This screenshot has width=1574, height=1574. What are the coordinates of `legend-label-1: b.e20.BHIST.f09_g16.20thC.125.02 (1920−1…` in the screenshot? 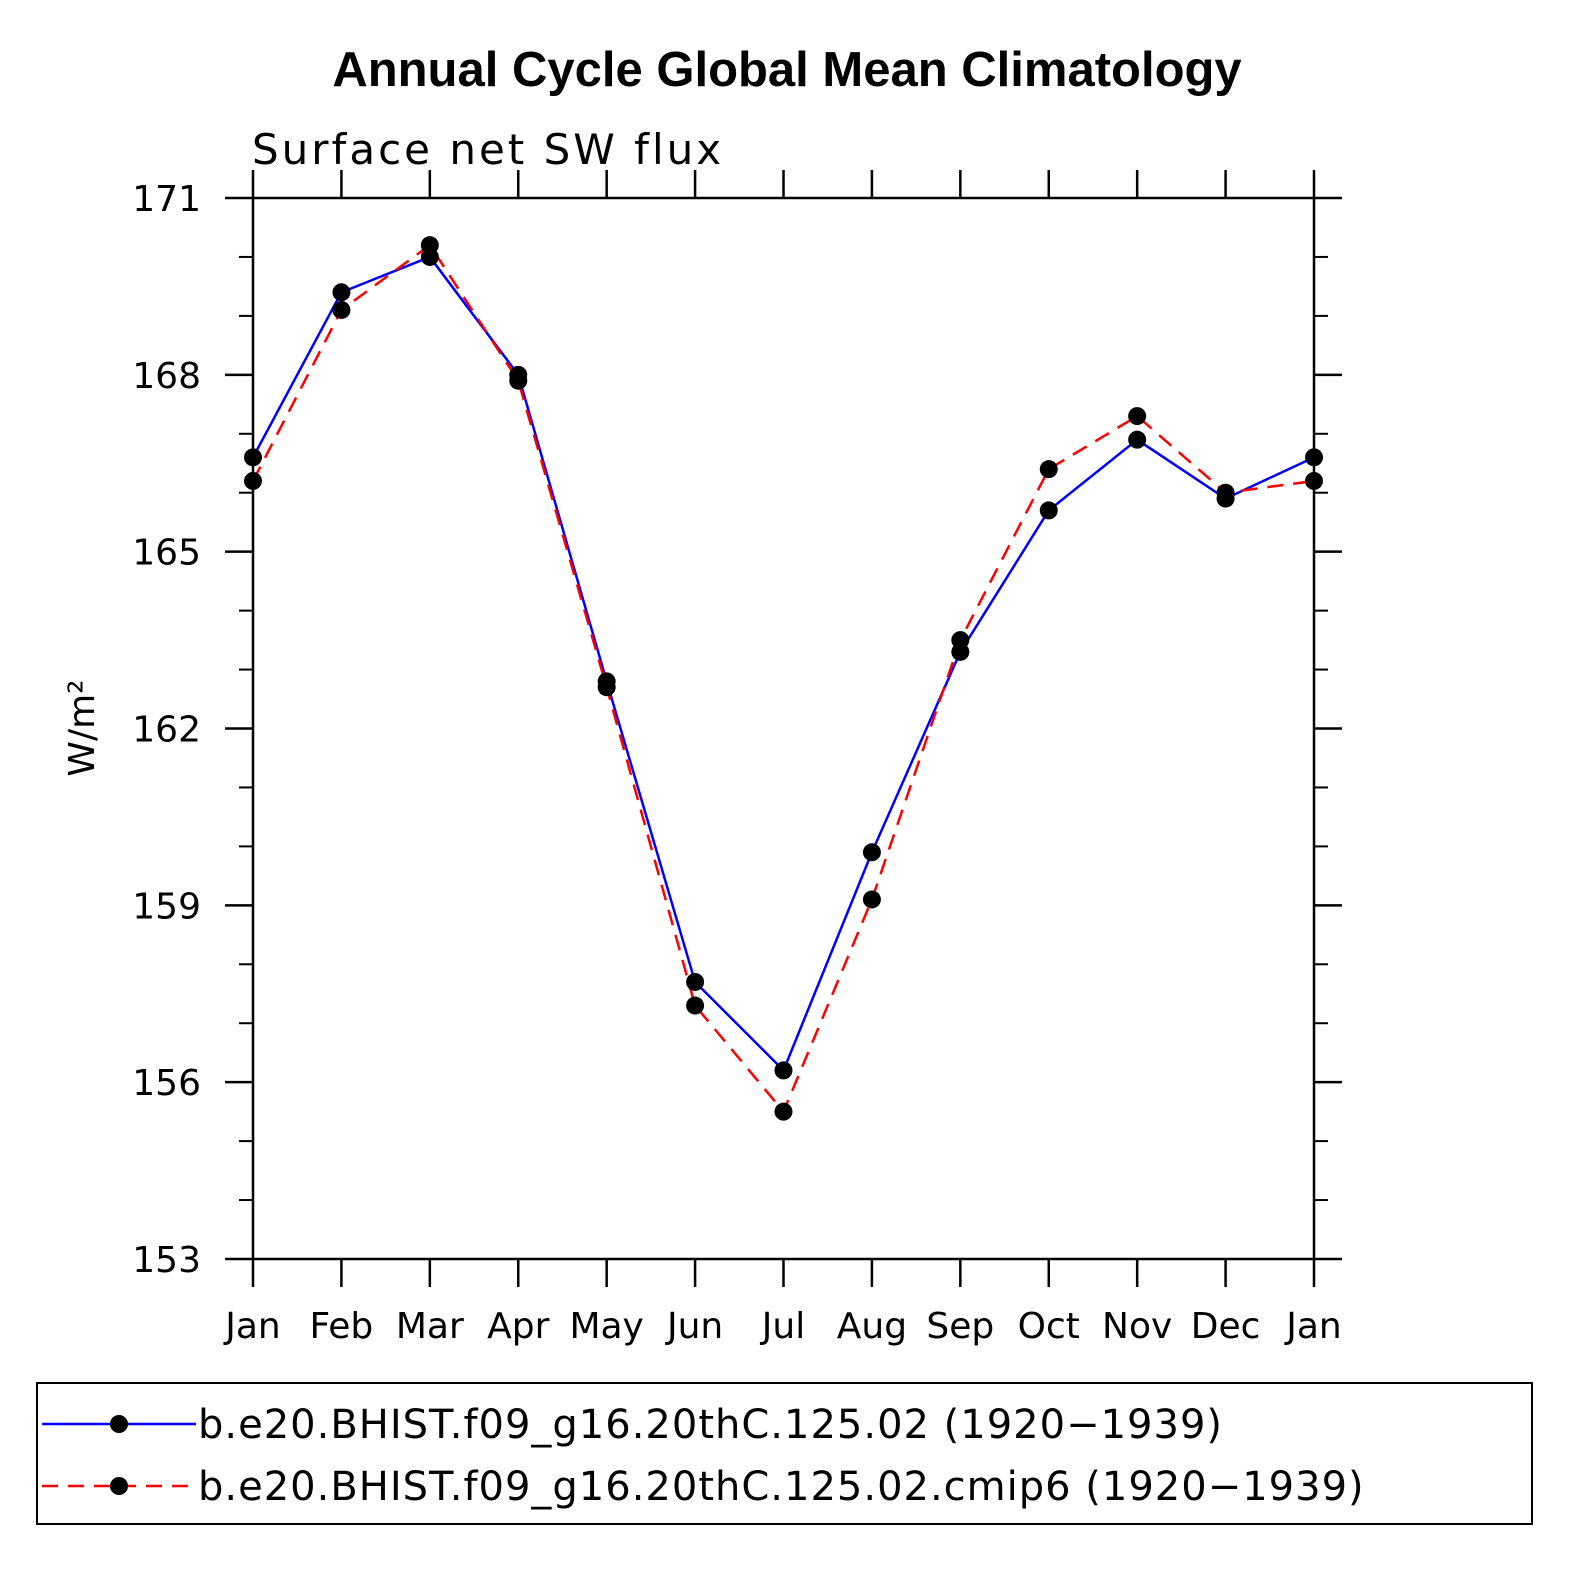 It's located at (710, 1425).